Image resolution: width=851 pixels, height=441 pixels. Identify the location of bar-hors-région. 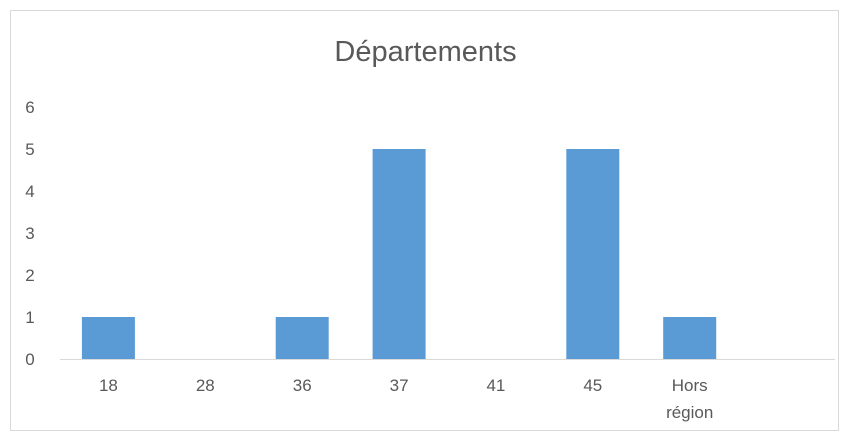
(690, 338).